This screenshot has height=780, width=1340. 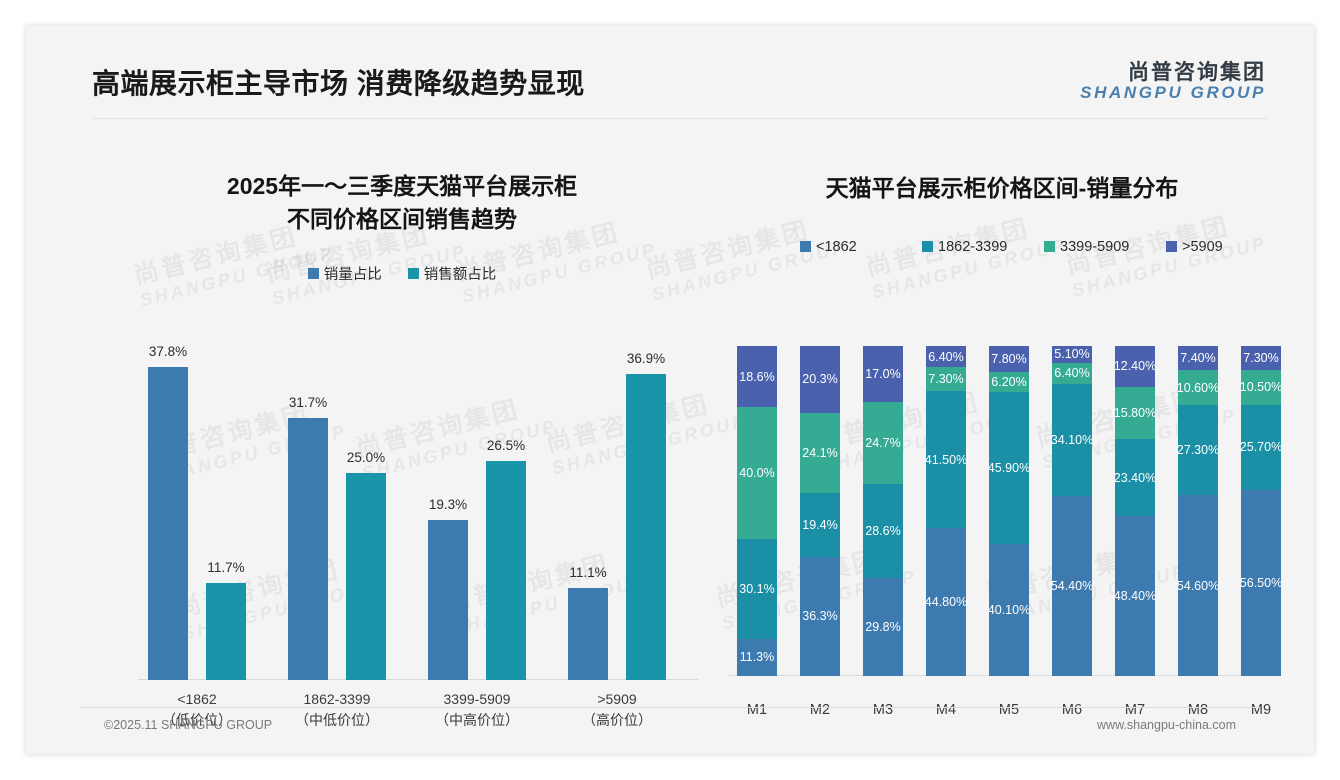 I want to click on stack-segment-mid-low: 28.6%, so click(x=883, y=530).